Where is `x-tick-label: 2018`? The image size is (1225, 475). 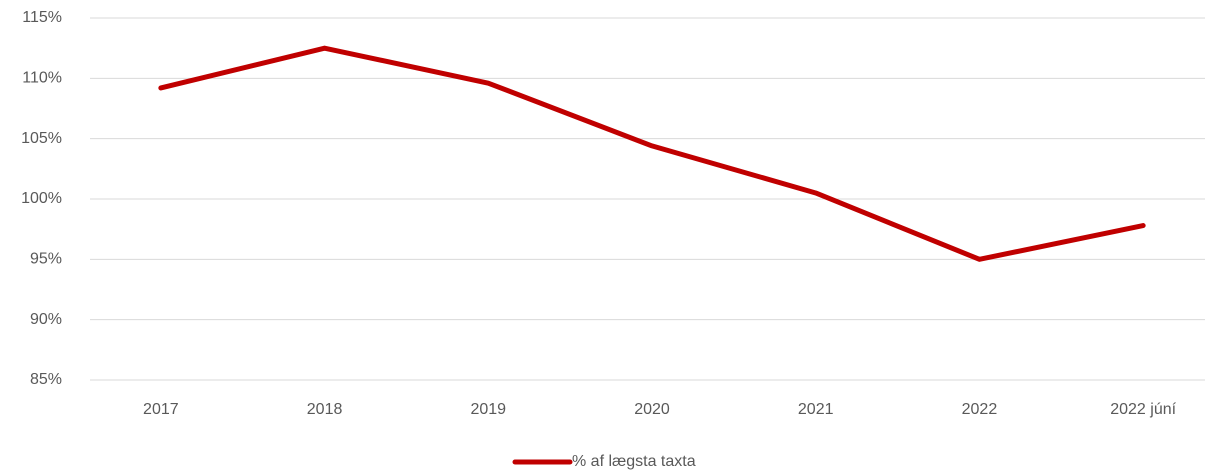 x-tick-label: 2018 is located at coordinates (325, 409).